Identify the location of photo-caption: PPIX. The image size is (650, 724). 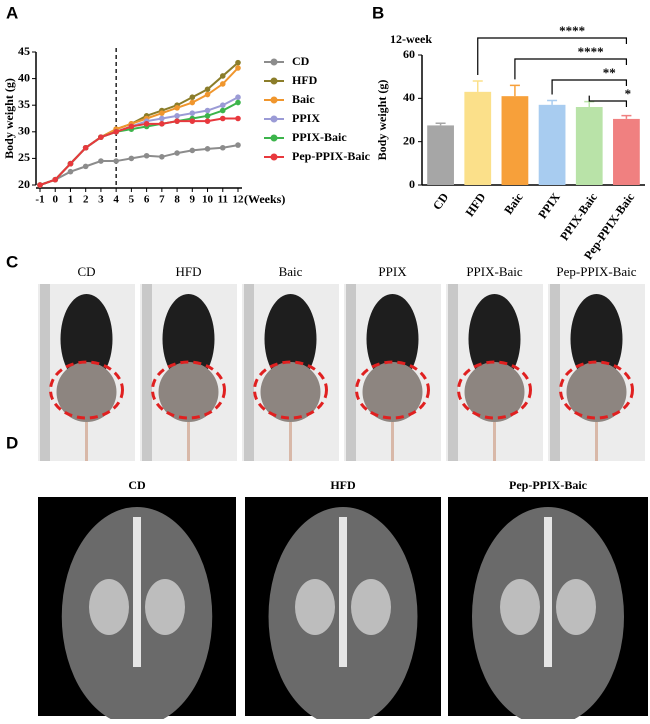
(392, 271).